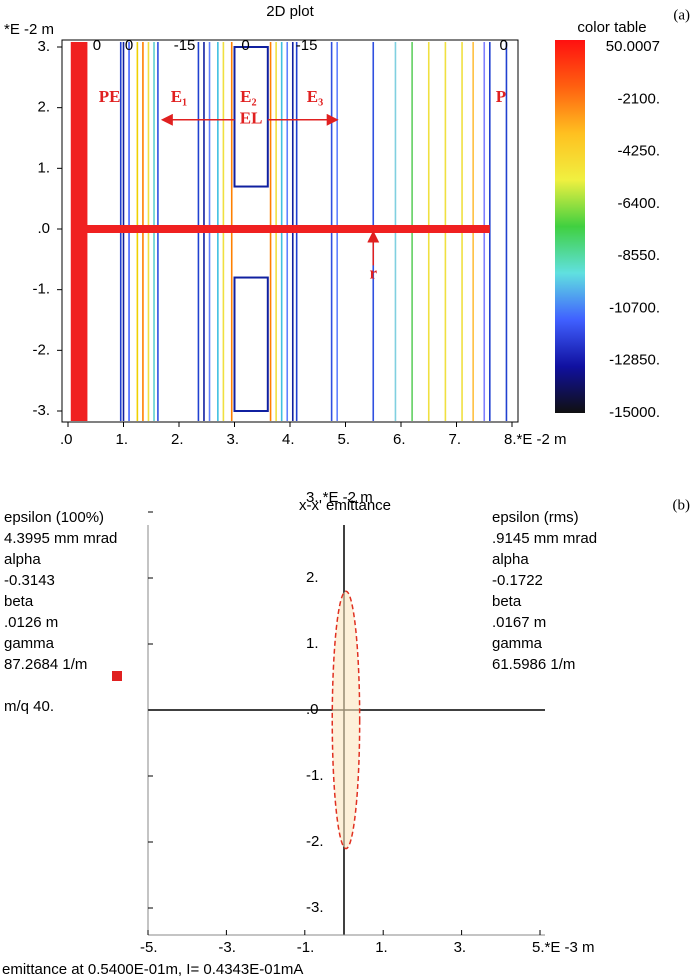 The height and width of the screenshot is (980, 700). Describe the element at coordinates (29, 706) in the screenshot. I see `stat-left: m/q 40.` at that location.